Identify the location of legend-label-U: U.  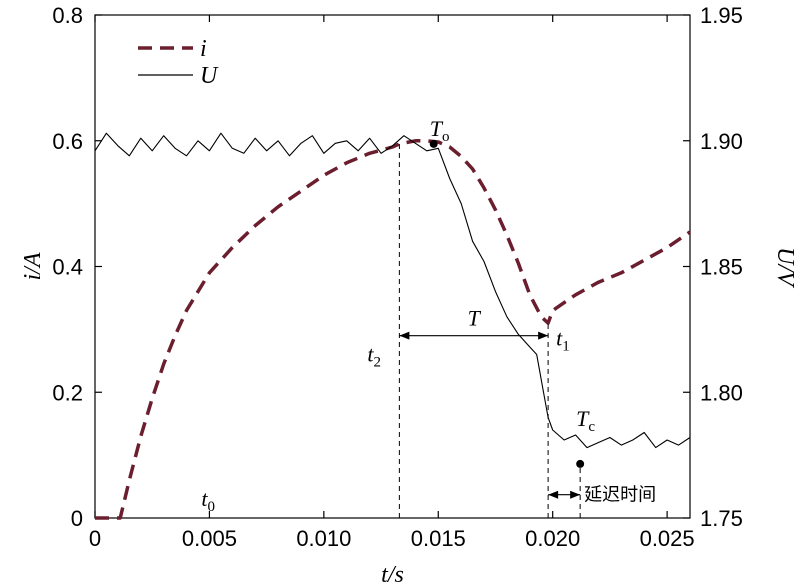
(209, 76).